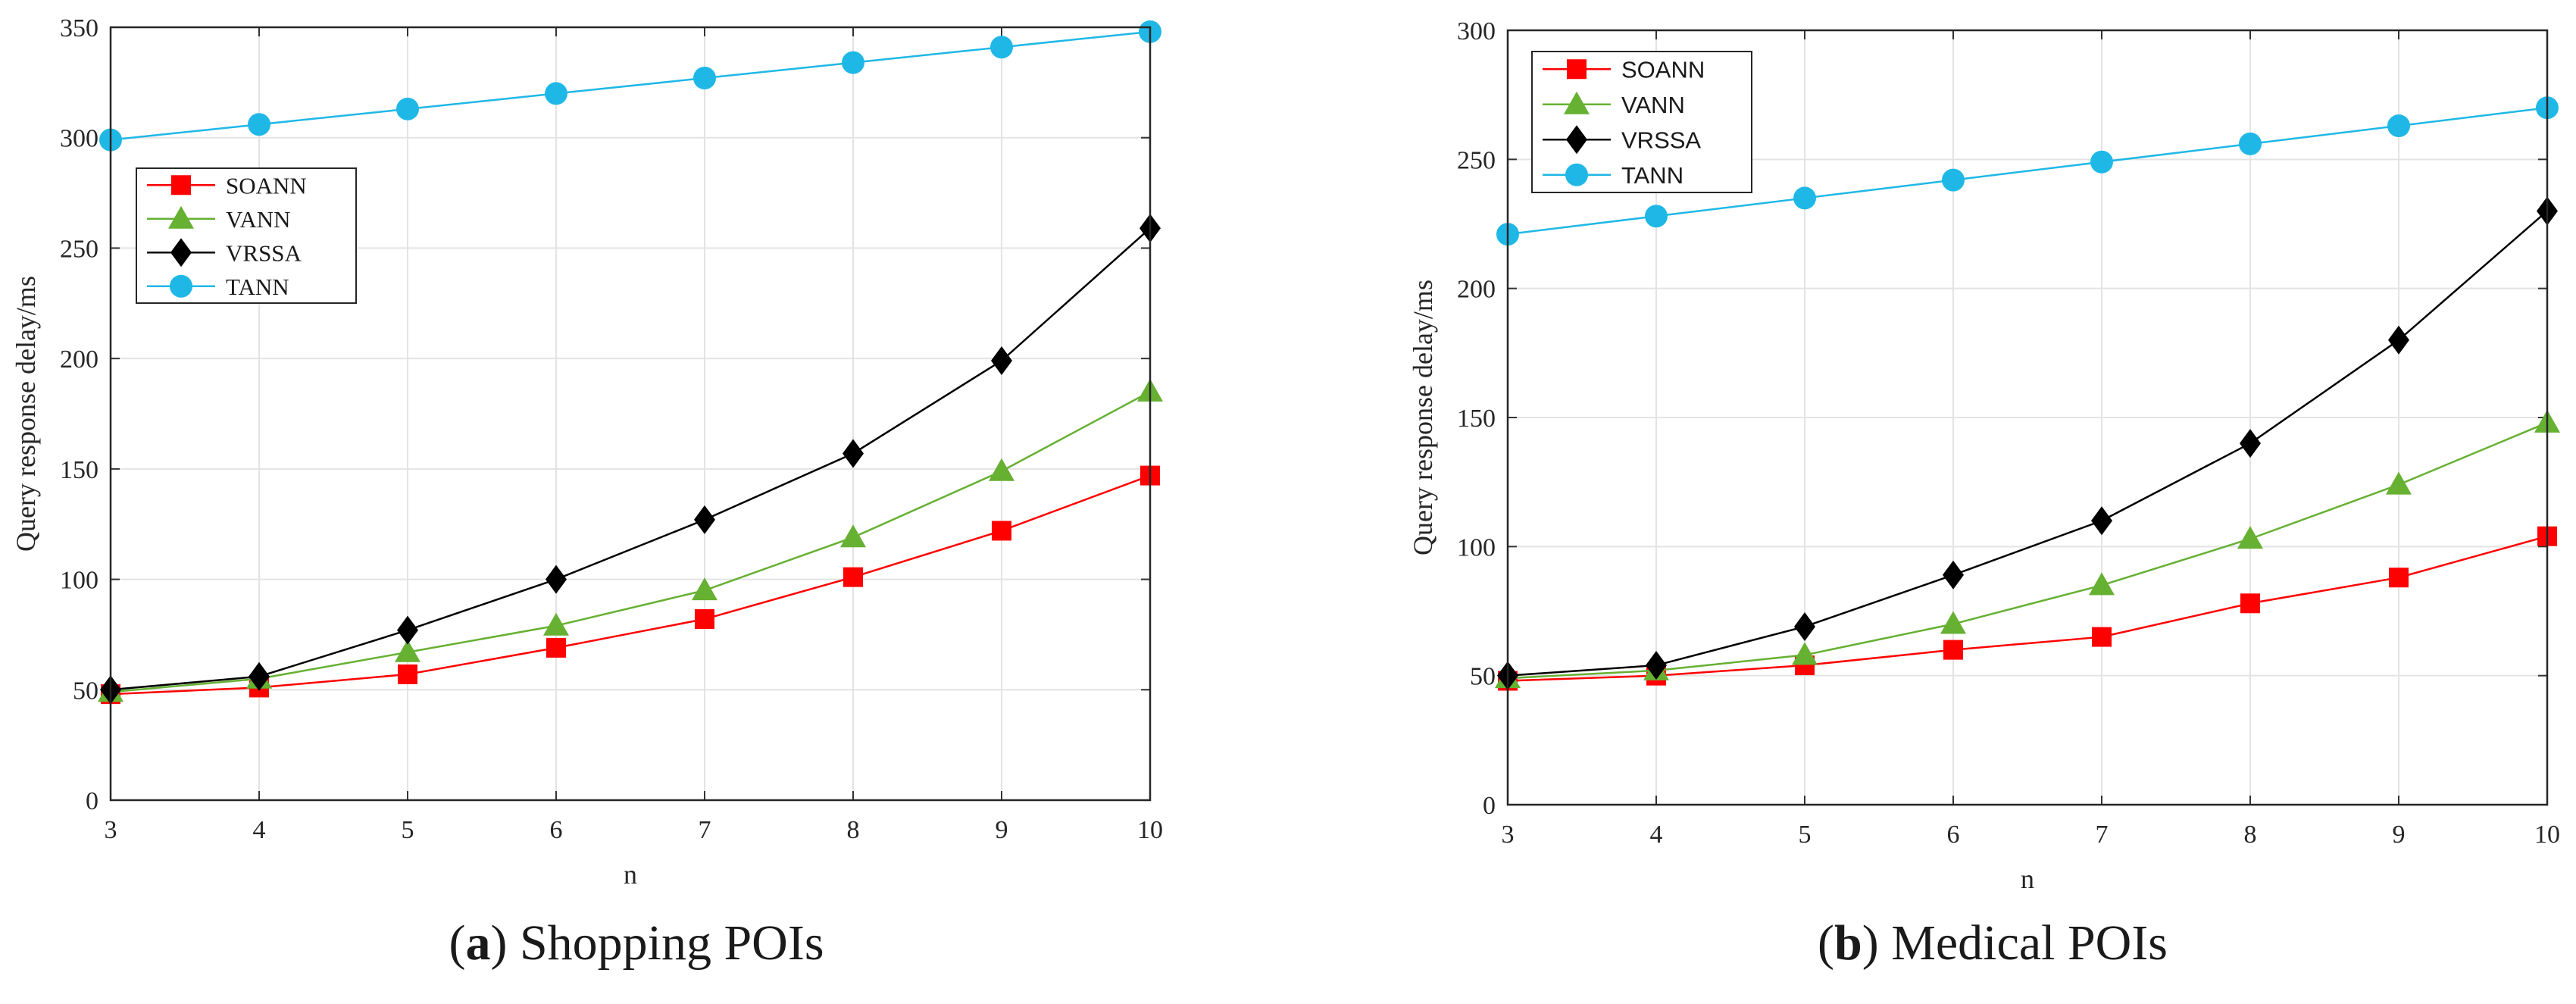 This screenshot has width=2576, height=1004. I want to click on y-tick-label: 300, so click(1476, 31).